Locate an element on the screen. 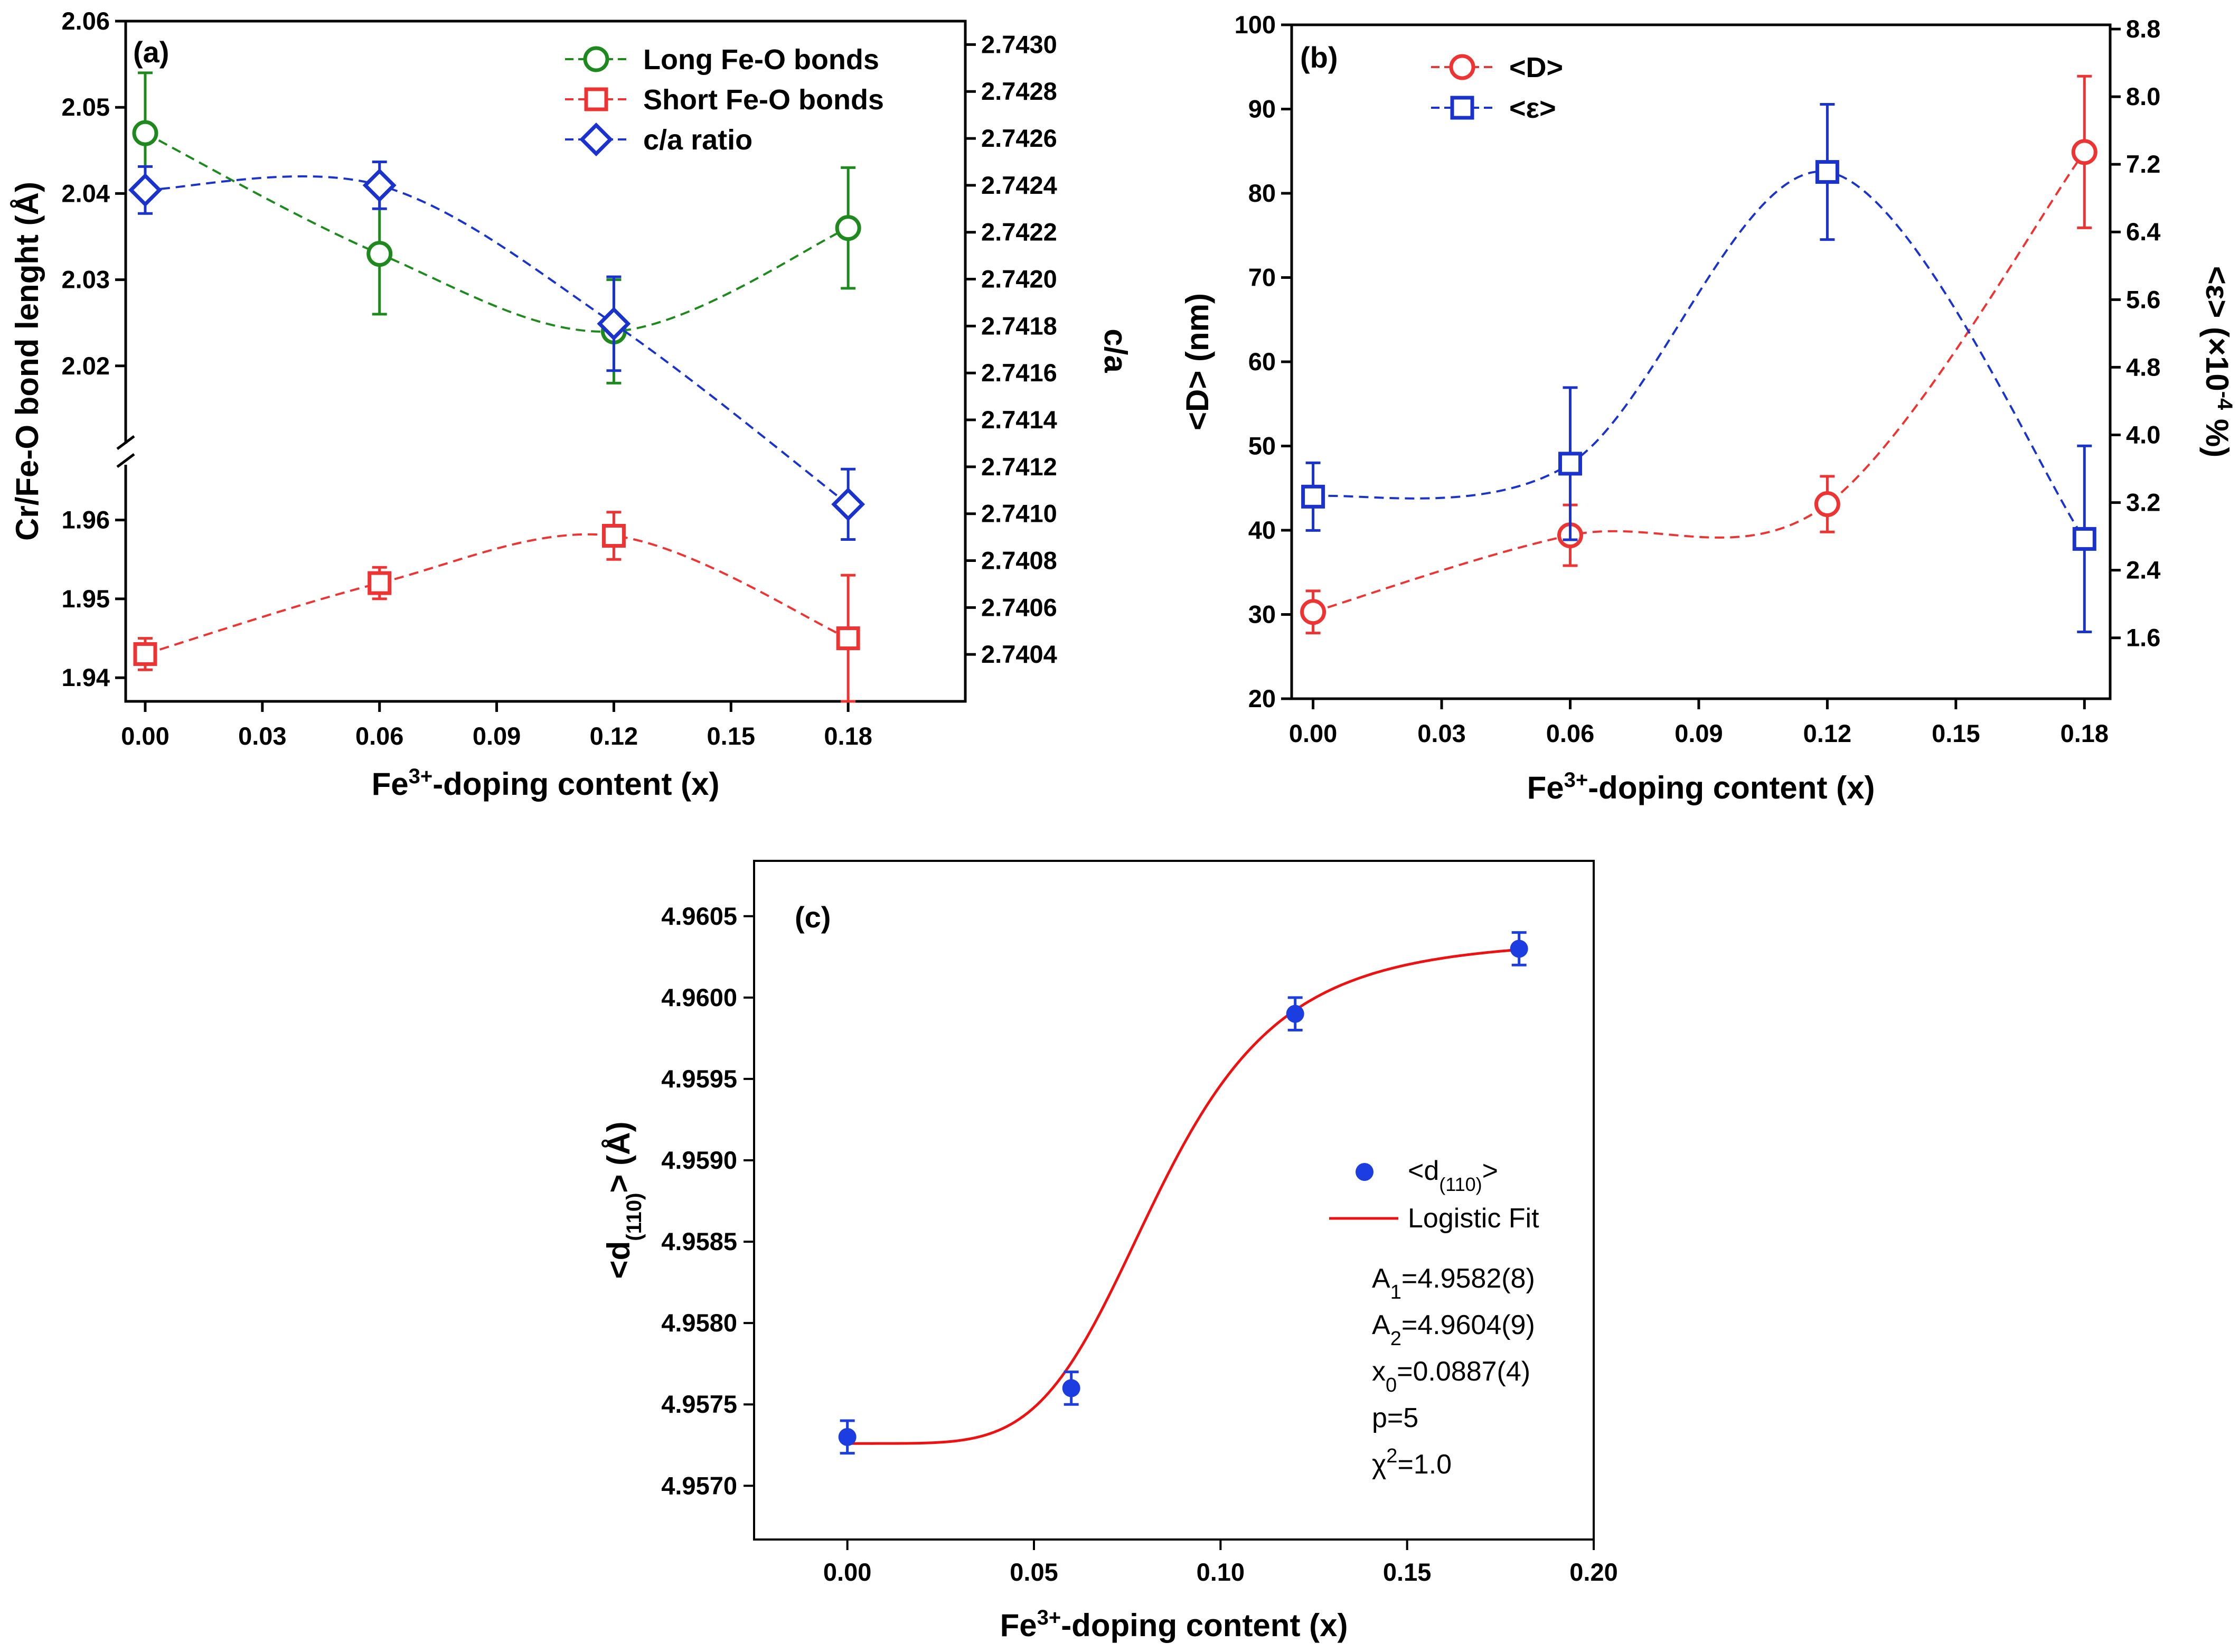 This screenshot has width=2239, height=1652. legend: <d(110)> Logistic Fit is located at coordinates (1434, 1195).